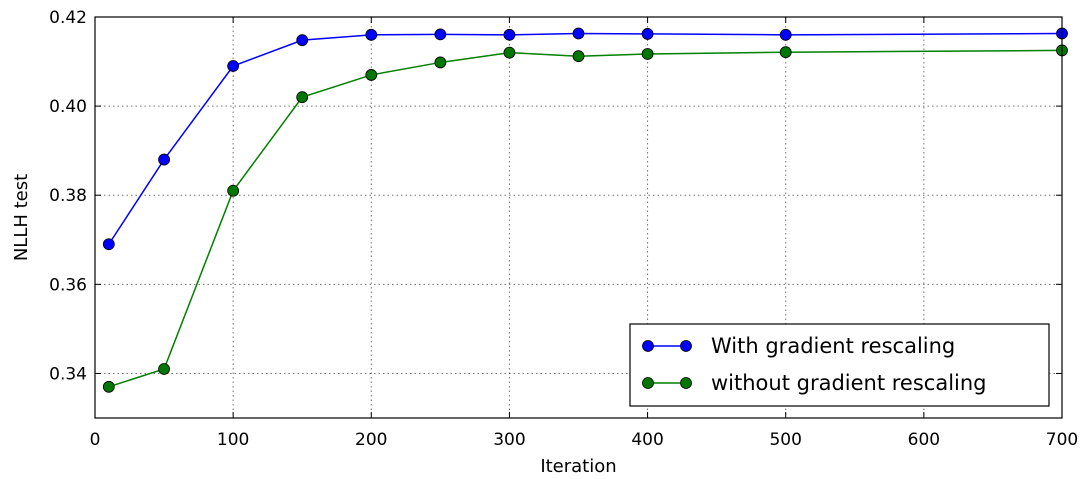 The image size is (1084, 479). Describe the element at coordinates (509, 440) in the screenshot. I see `x-tick-label: 300` at that location.